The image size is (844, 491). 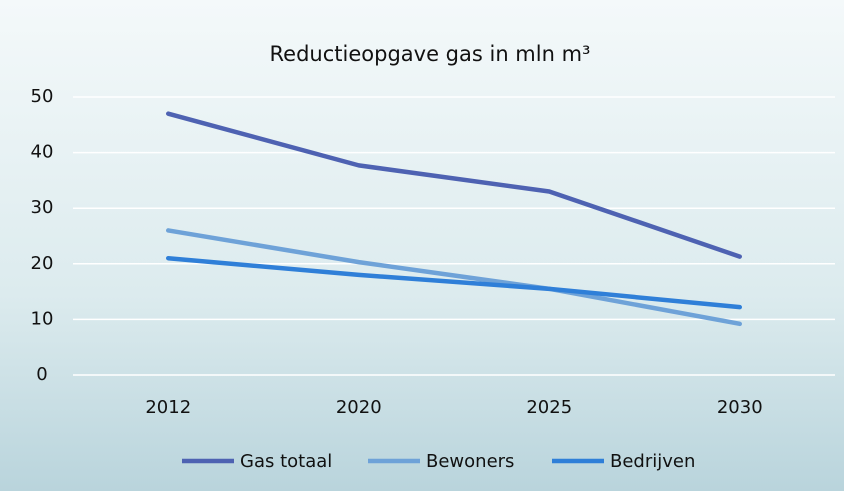 What do you see at coordinates (42, 96) in the screenshot?
I see `y-tick-label: 50` at bounding box center [42, 96].